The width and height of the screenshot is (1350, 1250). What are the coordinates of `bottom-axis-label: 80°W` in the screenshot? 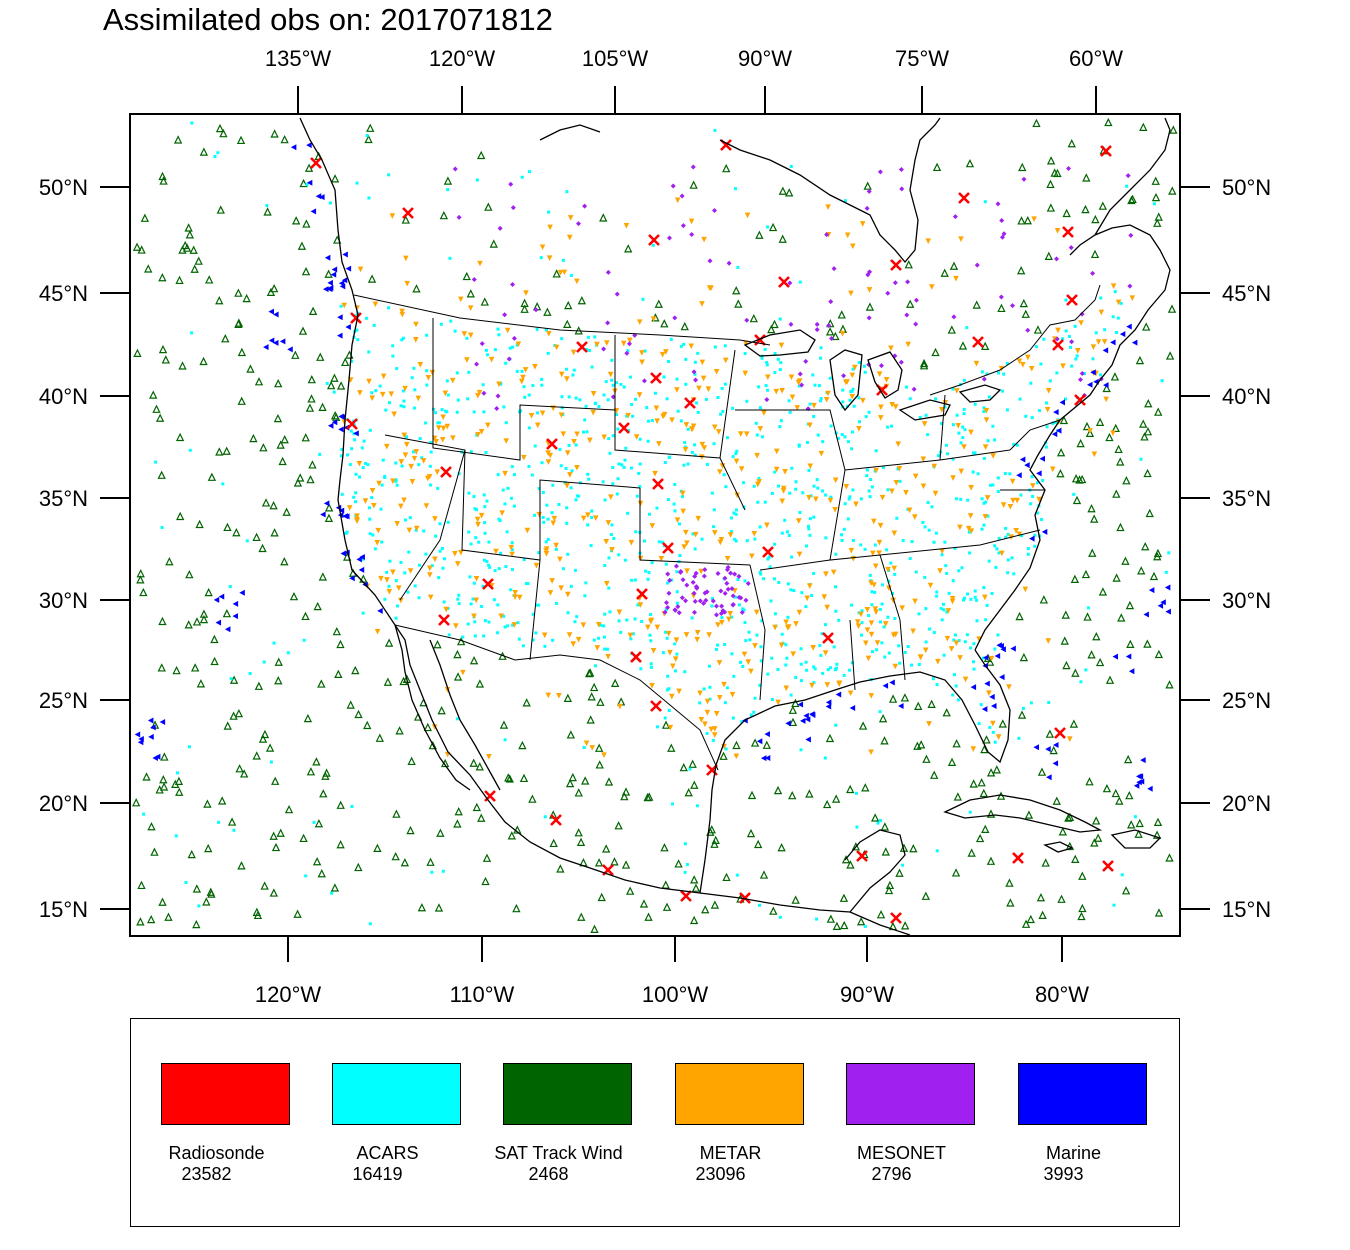 It's located at (1062, 994).